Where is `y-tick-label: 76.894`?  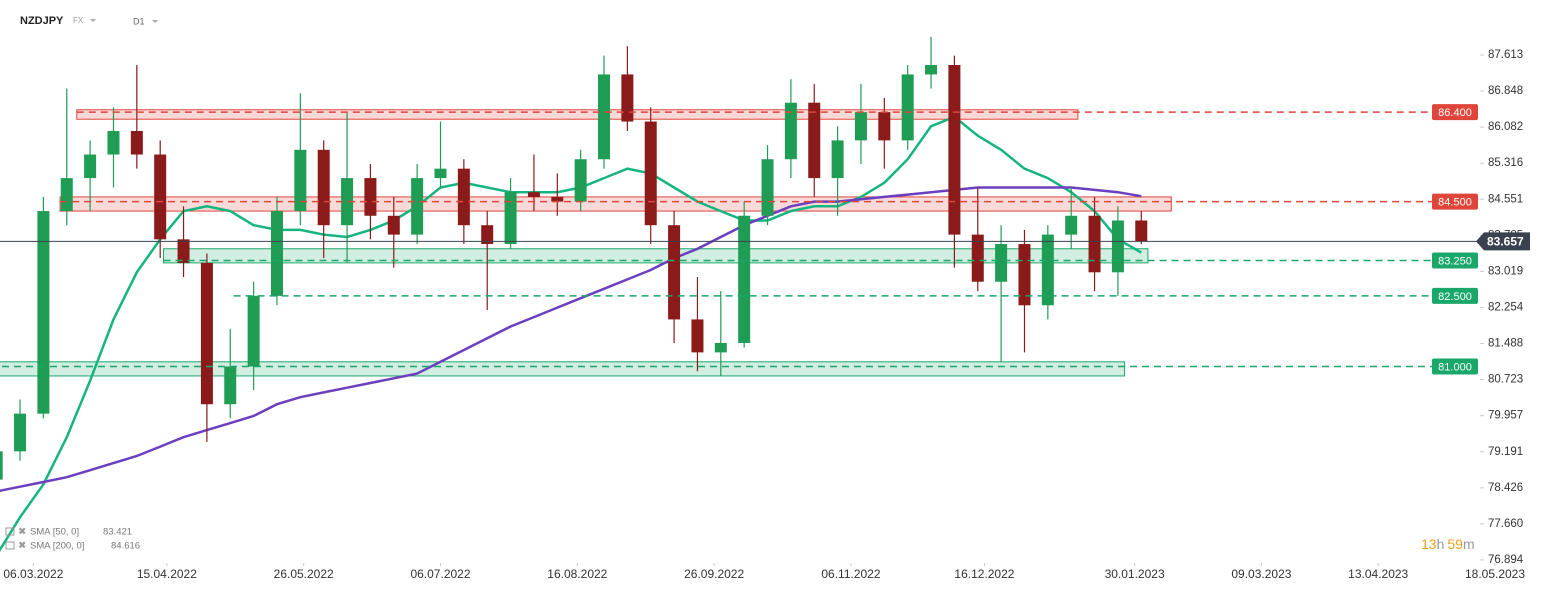
y-tick-label: 76.894 is located at coordinates (1506, 560).